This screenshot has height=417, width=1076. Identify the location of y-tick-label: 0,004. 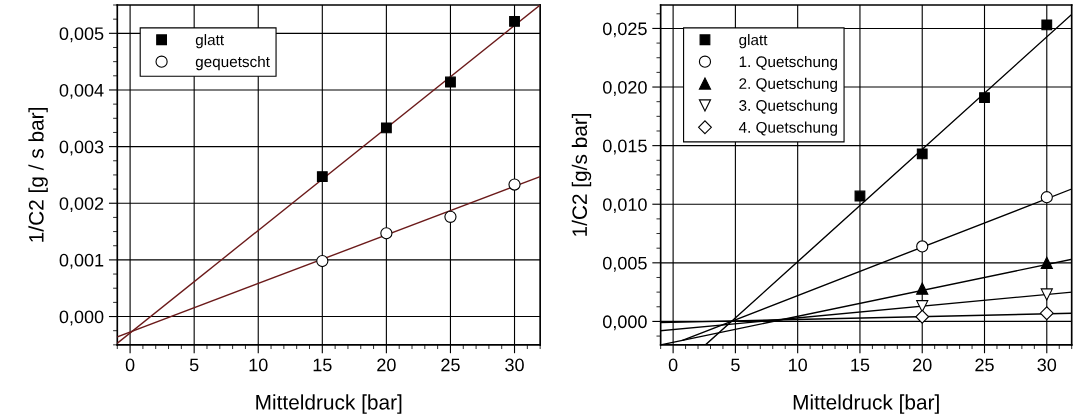
(81, 91).